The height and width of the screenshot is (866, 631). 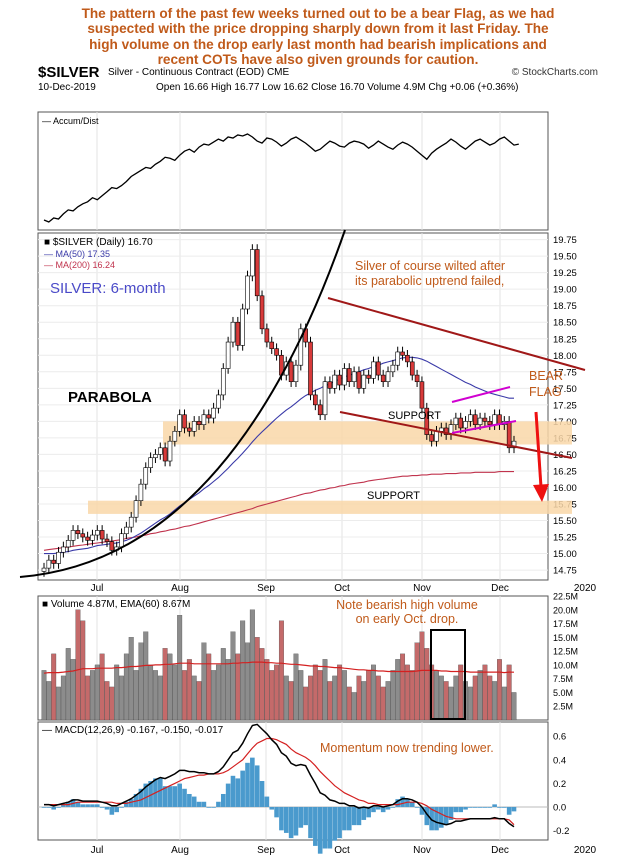 I want to click on macd-tick-label: 0.4, so click(x=559, y=760).